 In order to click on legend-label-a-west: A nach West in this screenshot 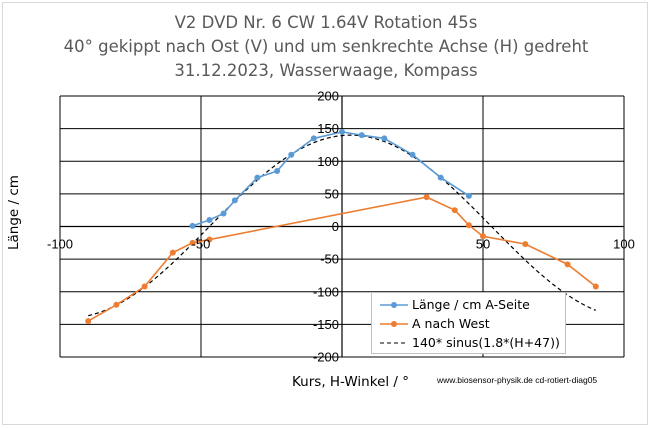, I will do `click(451, 323)`.